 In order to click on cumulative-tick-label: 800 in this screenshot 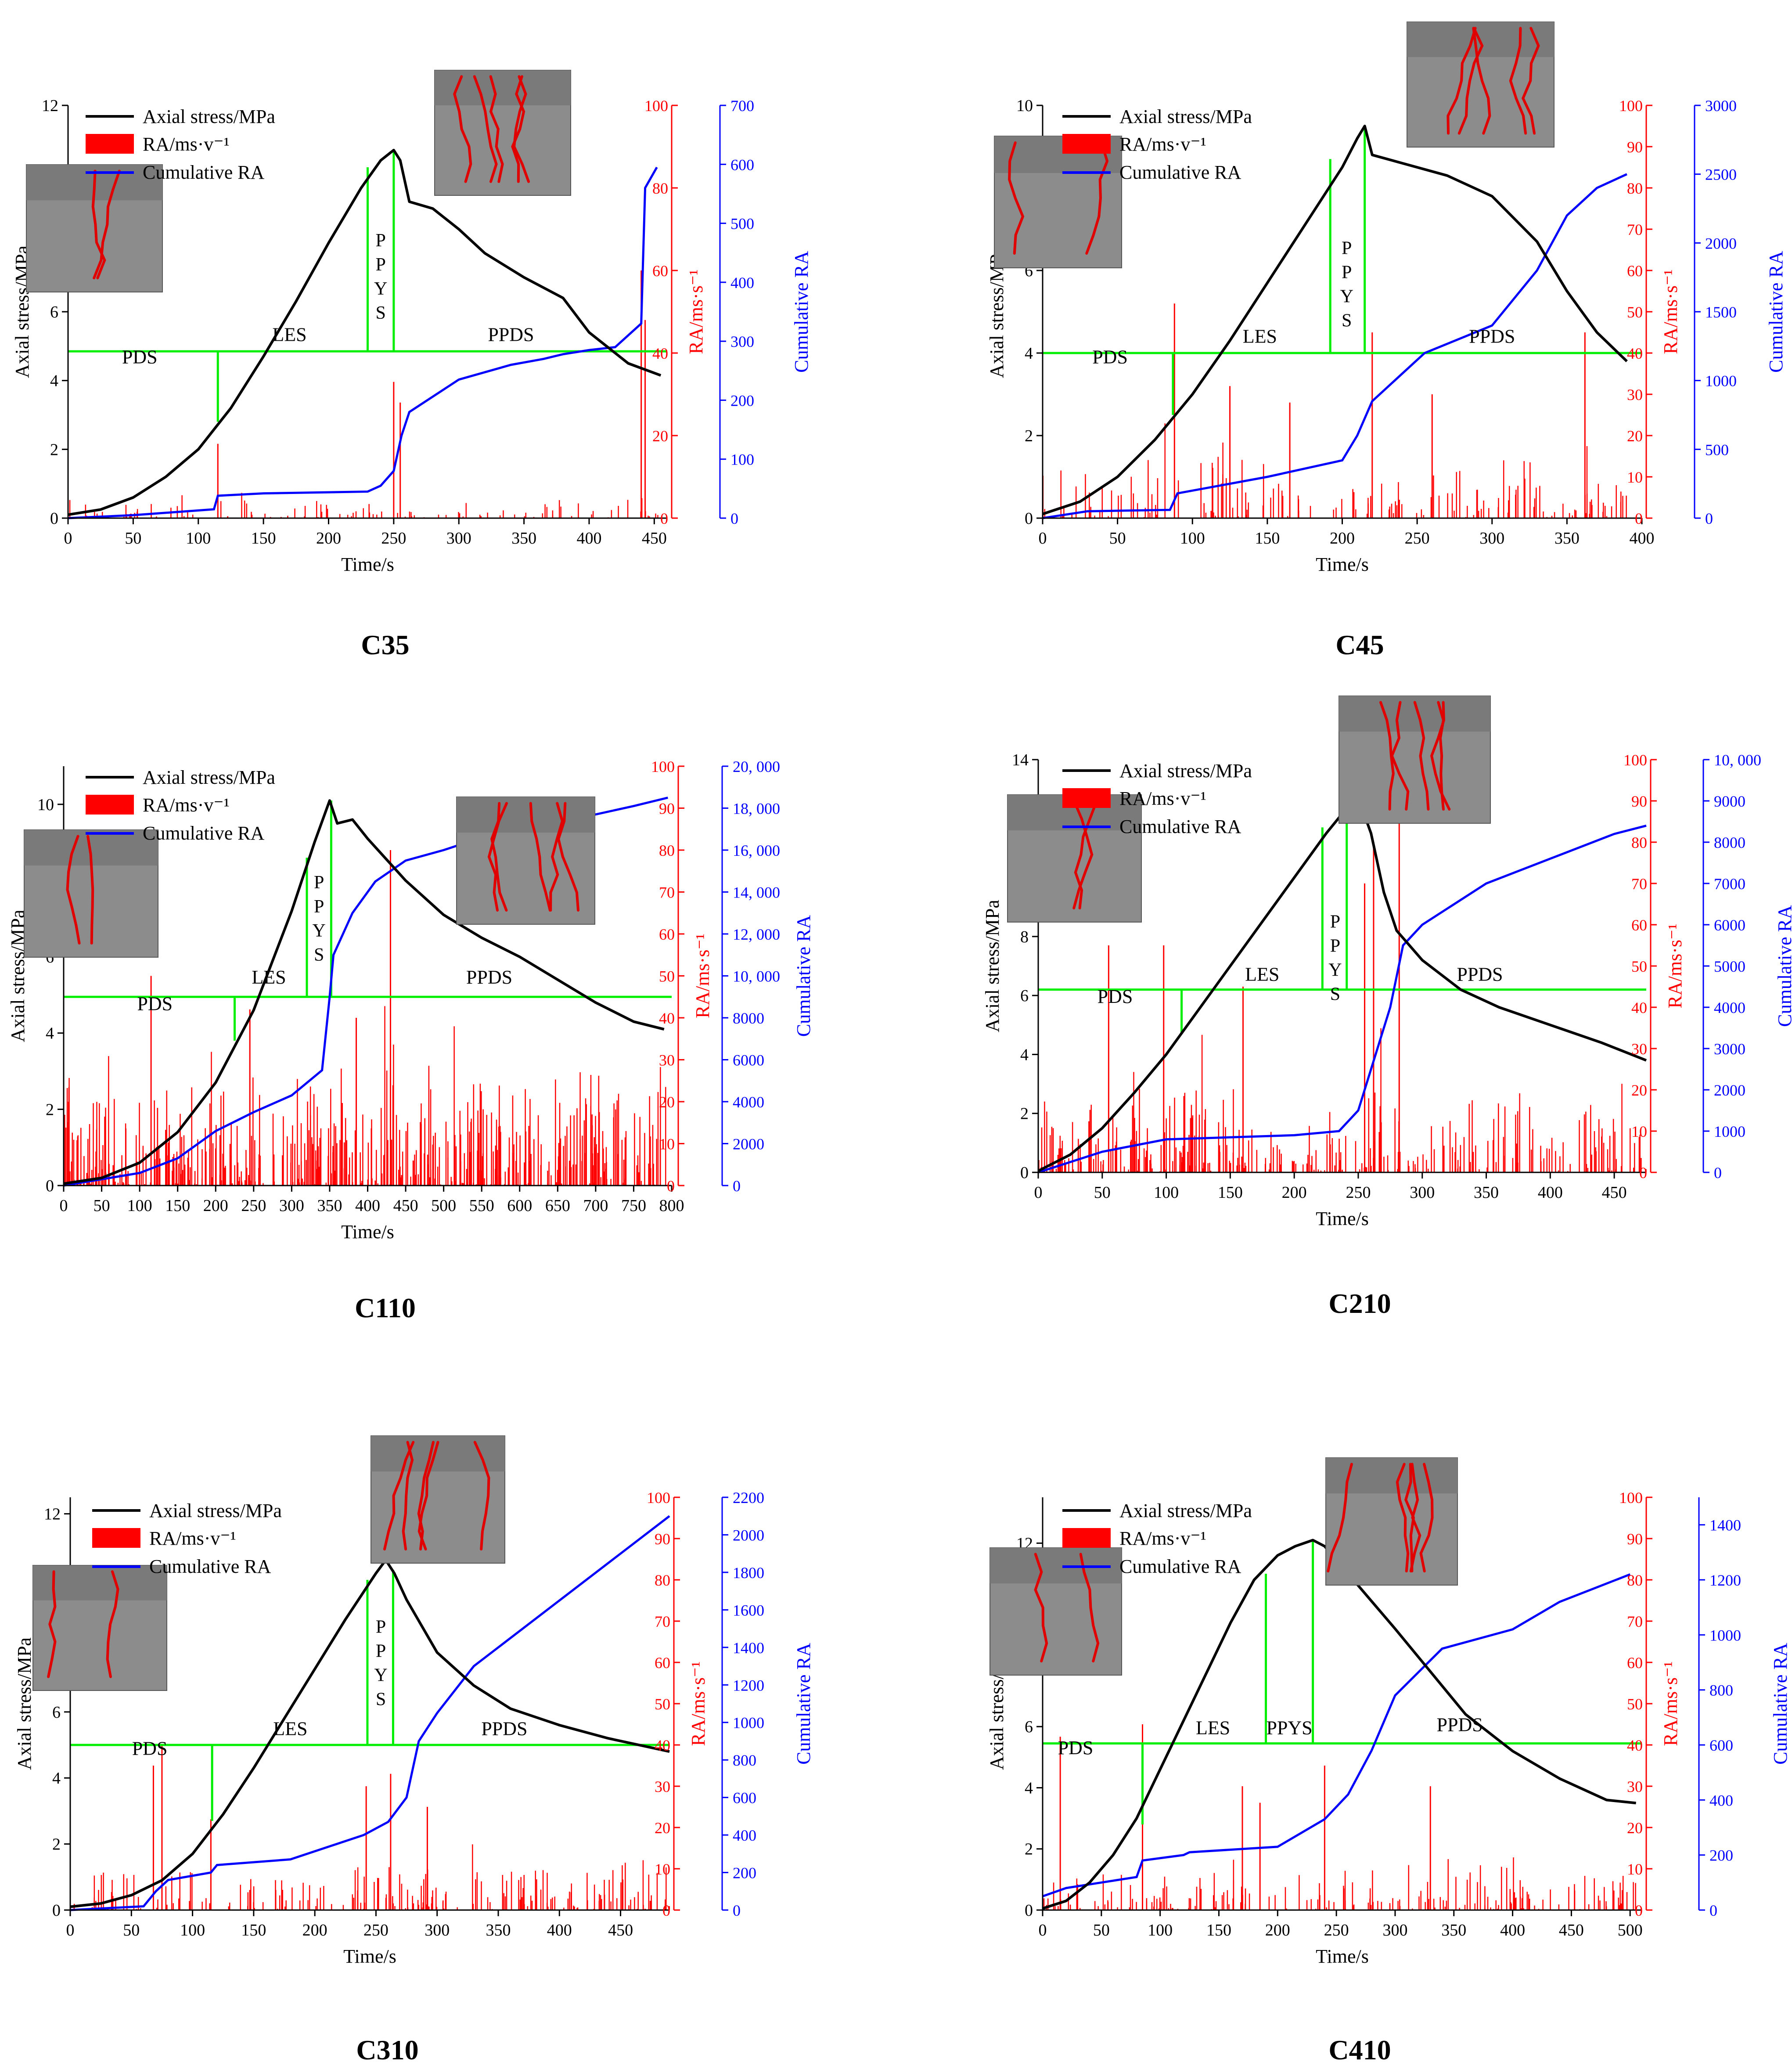, I will do `click(744, 1760)`.